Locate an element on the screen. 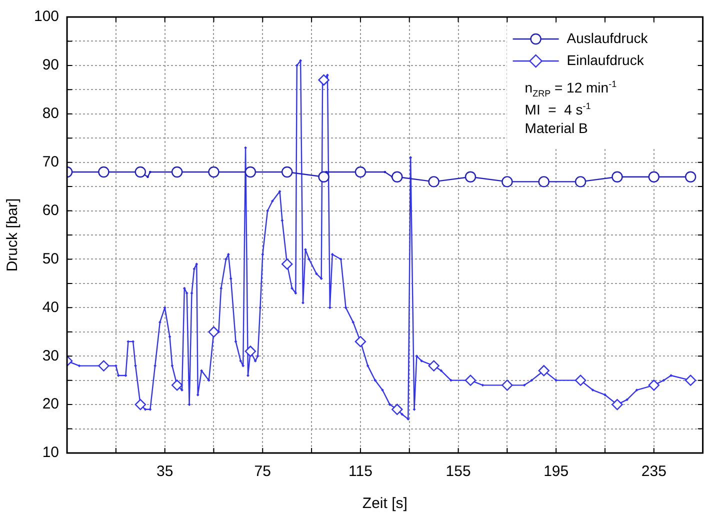  y-tick-label: 20 is located at coordinates (51, 404).